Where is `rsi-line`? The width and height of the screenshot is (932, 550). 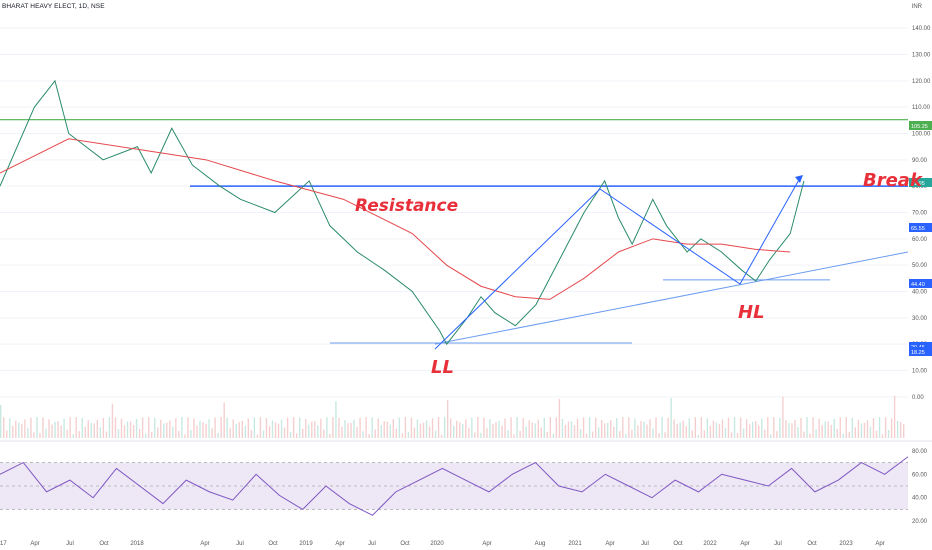 rsi-line is located at coordinates (454, 486).